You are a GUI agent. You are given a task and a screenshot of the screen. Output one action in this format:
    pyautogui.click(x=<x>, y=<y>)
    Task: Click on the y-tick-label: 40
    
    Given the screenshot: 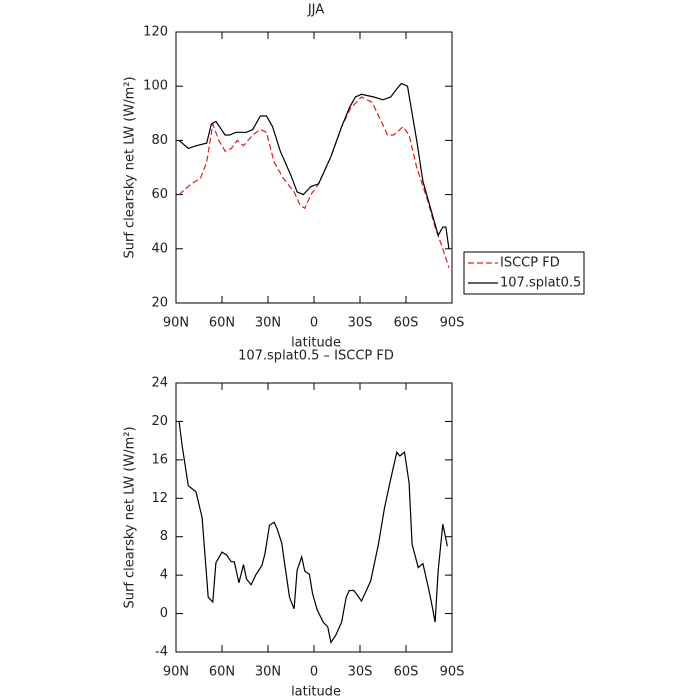 What is the action you would take?
    pyautogui.click(x=159, y=248)
    